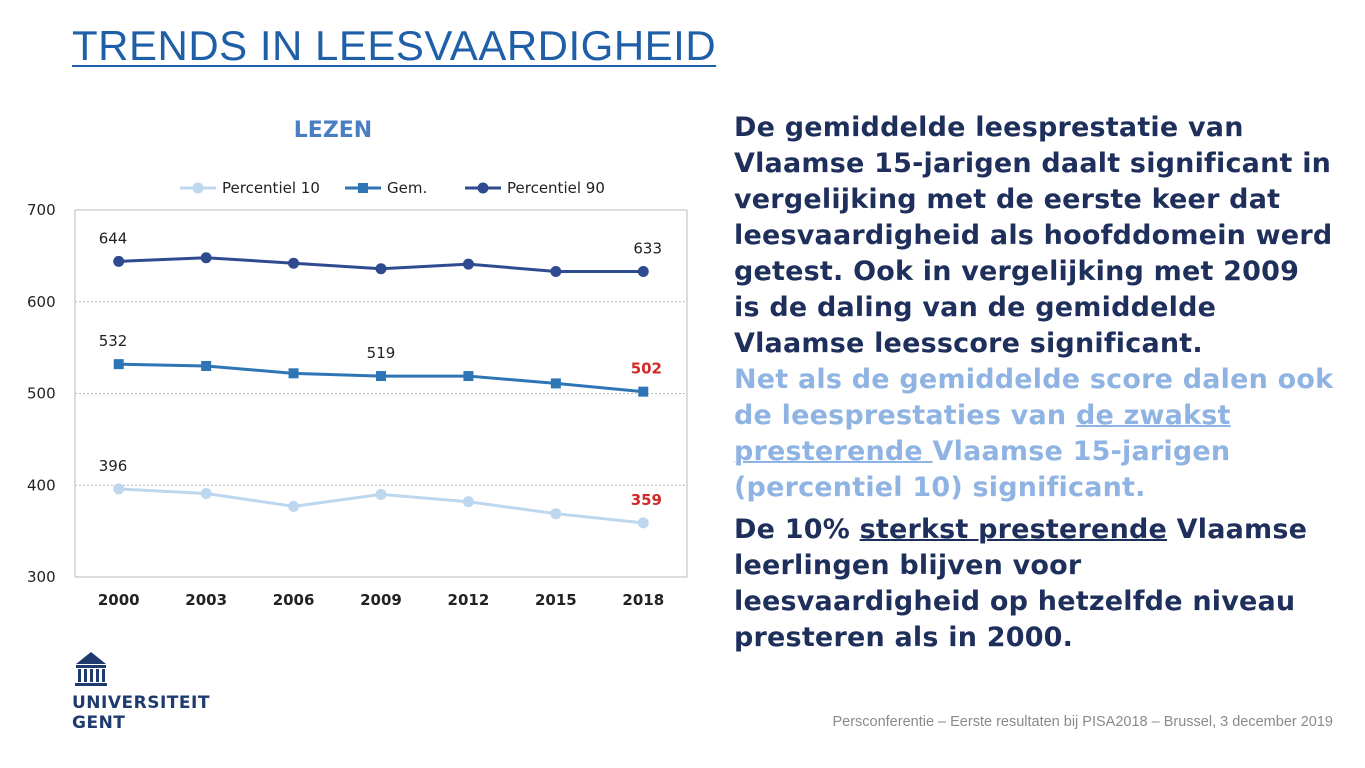 The width and height of the screenshot is (1365, 768). Describe the element at coordinates (363, 188) in the screenshot. I see `legend-marker-gem` at that location.